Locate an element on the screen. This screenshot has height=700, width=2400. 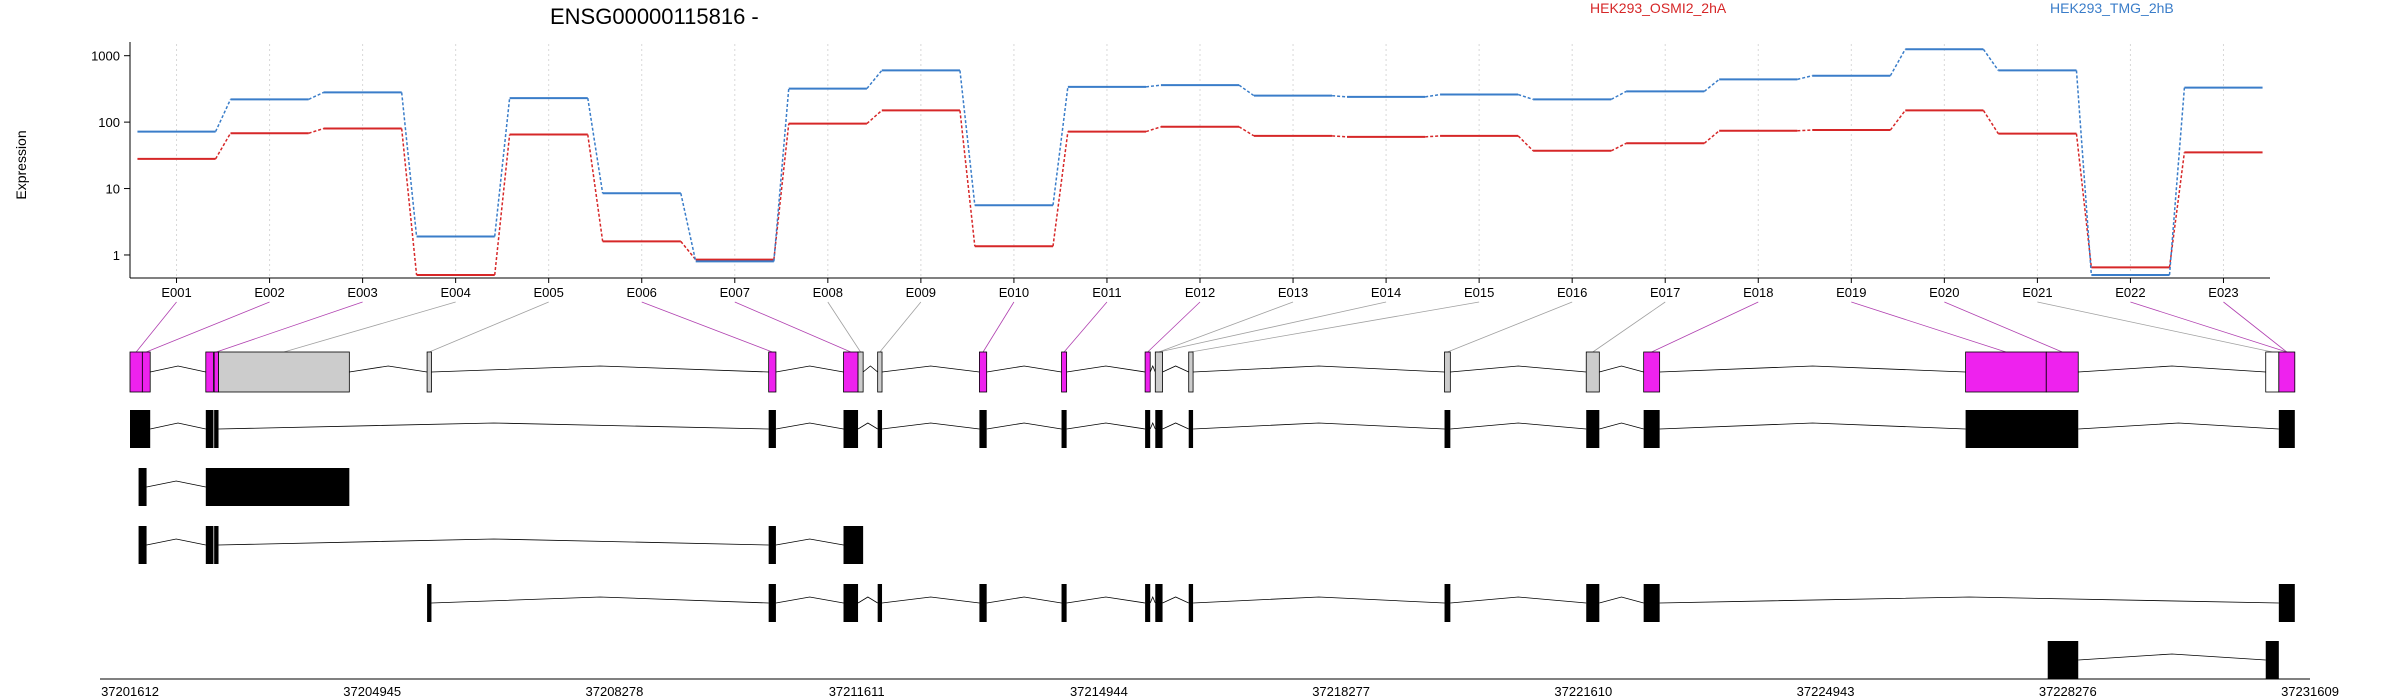
x-tick-label: E007 is located at coordinates (735, 292).